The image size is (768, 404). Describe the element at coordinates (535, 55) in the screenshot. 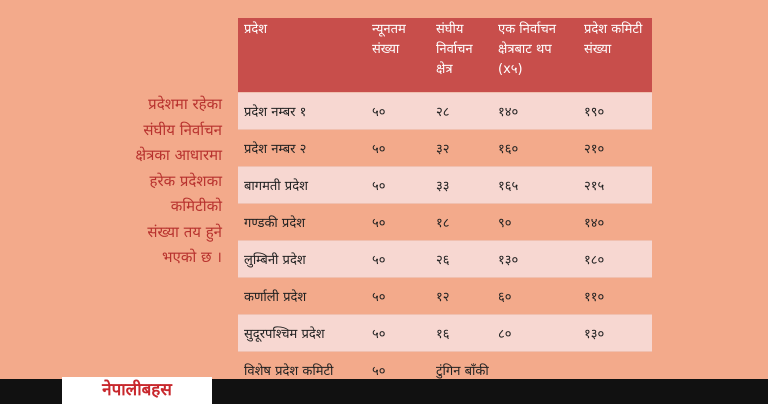

I see `header-cell: एक निर्वाचन क्षेत्रबाट थप (x५)` at that location.